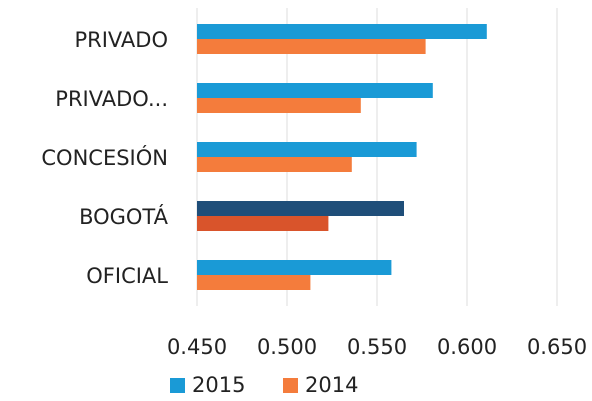  Describe the element at coordinates (127, 276) in the screenshot. I see `y-tick-label: OFICIAL` at that location.